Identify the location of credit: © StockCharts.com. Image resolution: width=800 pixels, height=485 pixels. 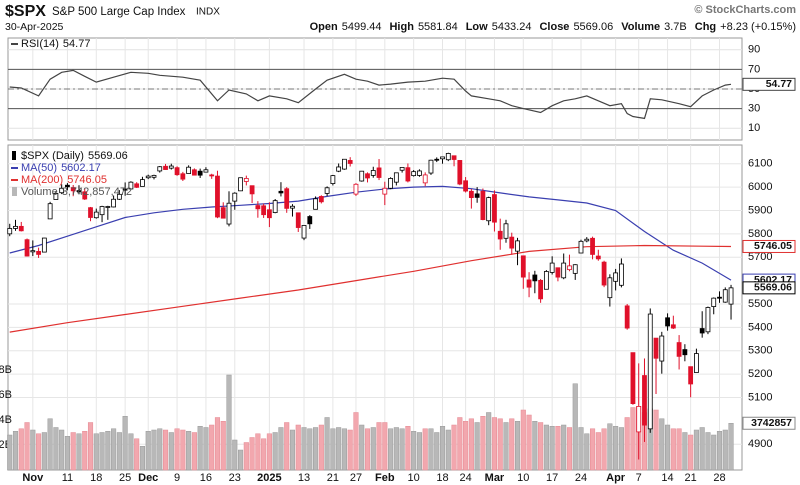
(745, 10).